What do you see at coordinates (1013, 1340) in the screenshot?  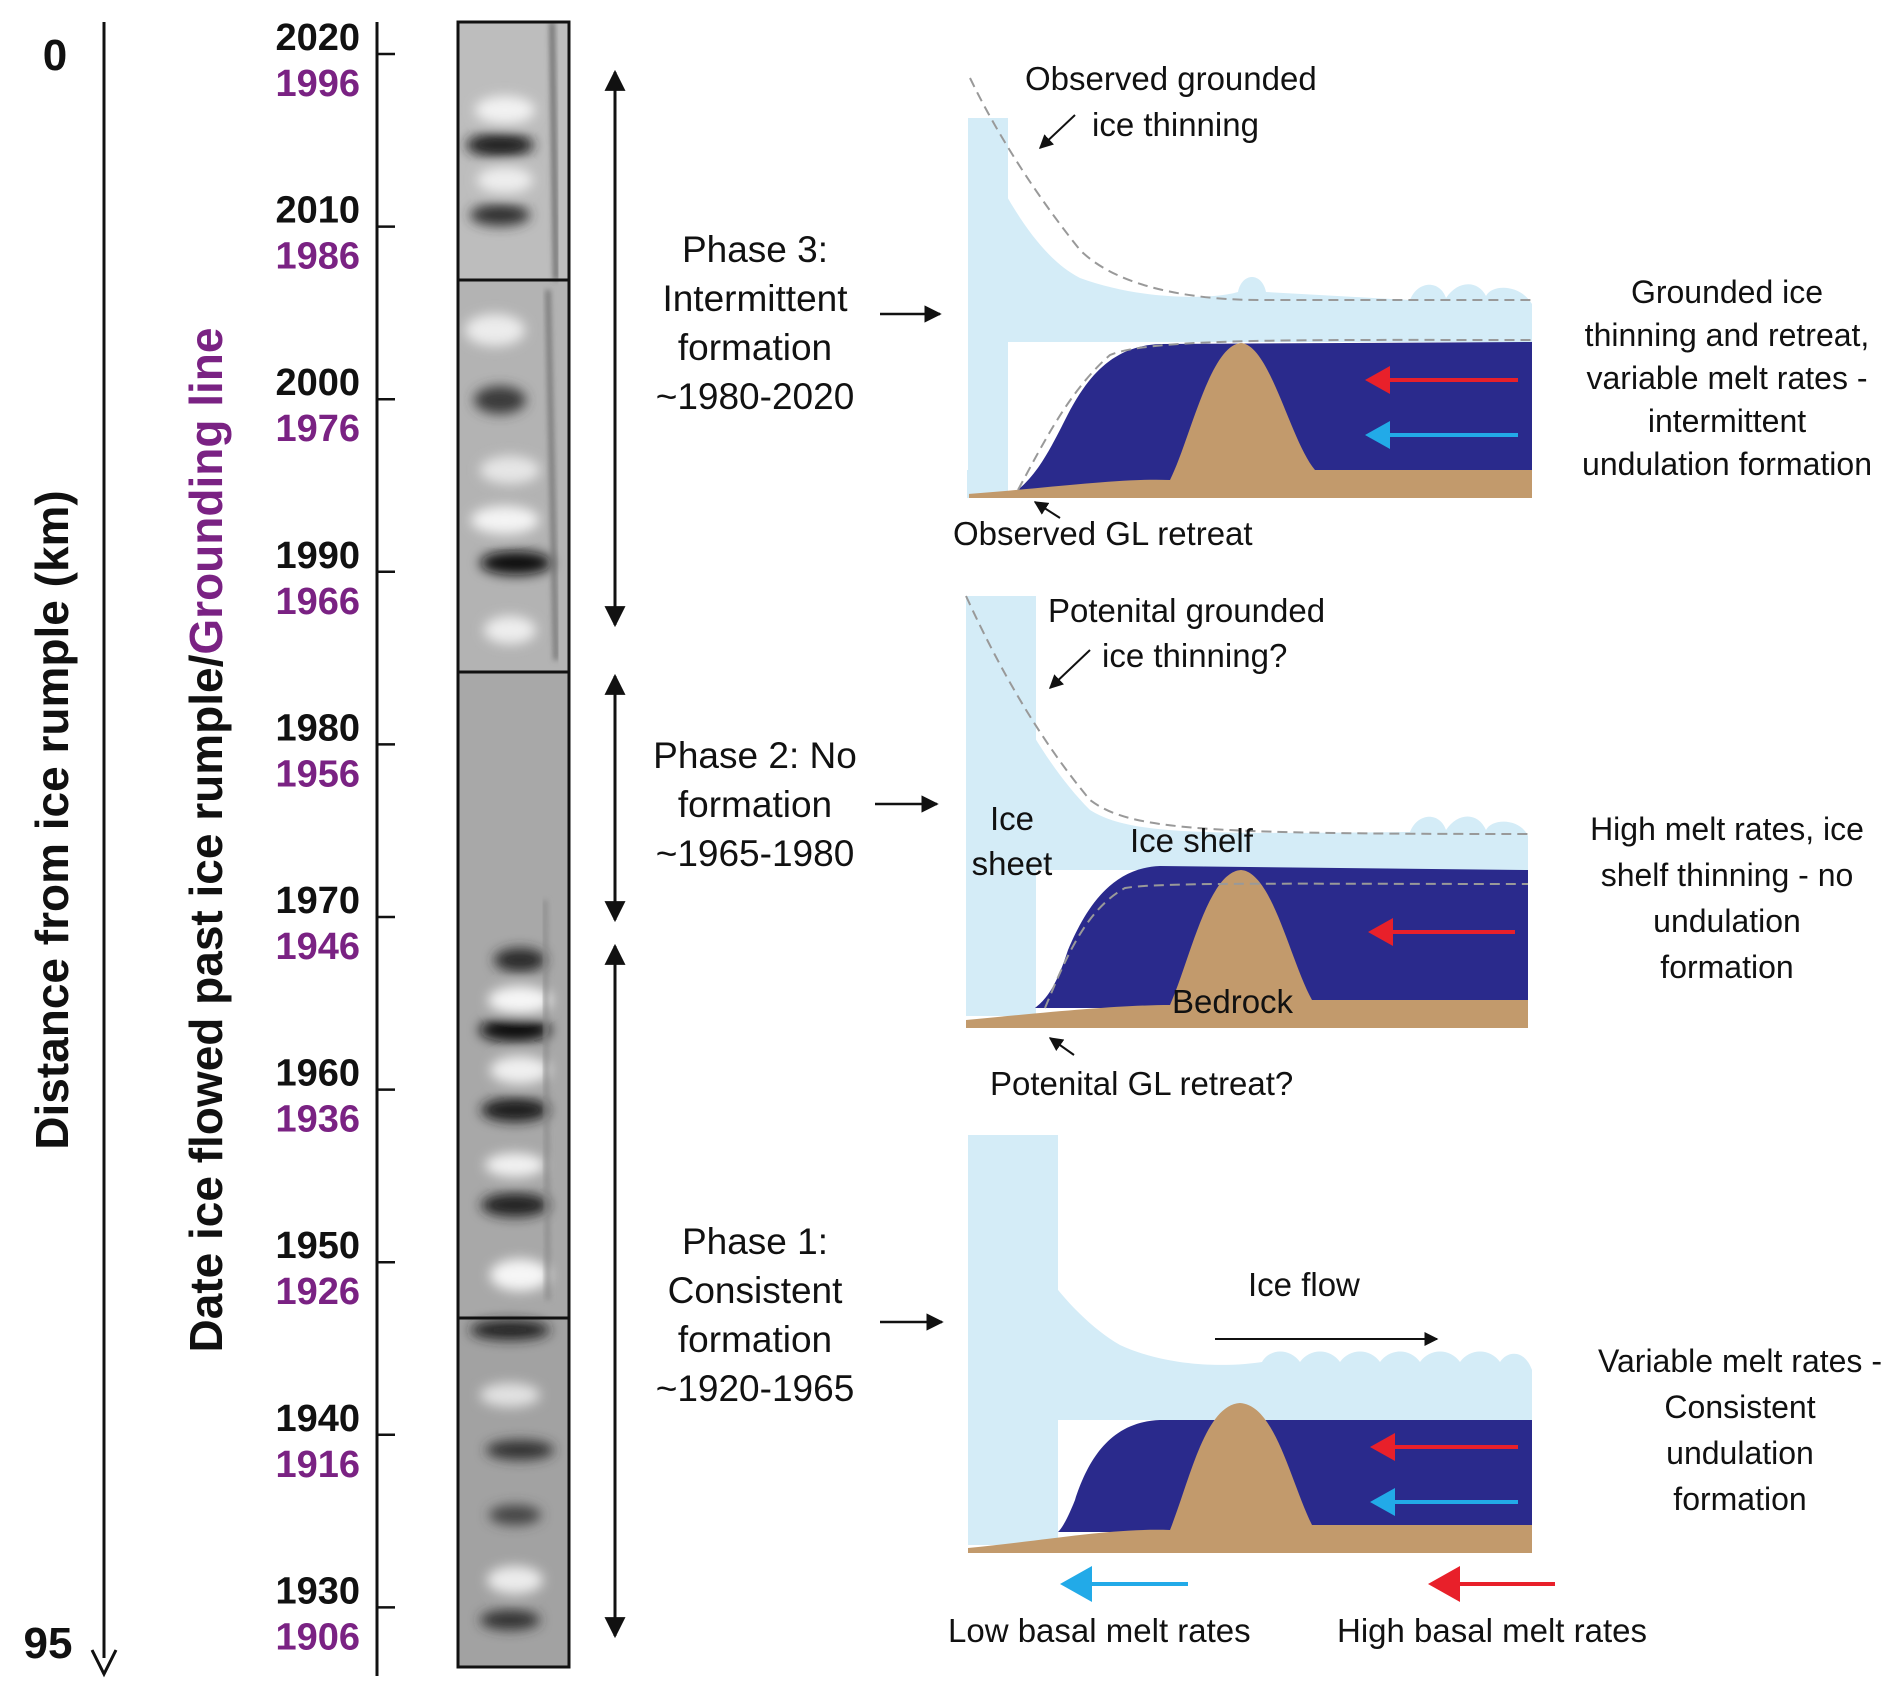 I see `phase1-ice-base` at bounding box center [1013, 1340].